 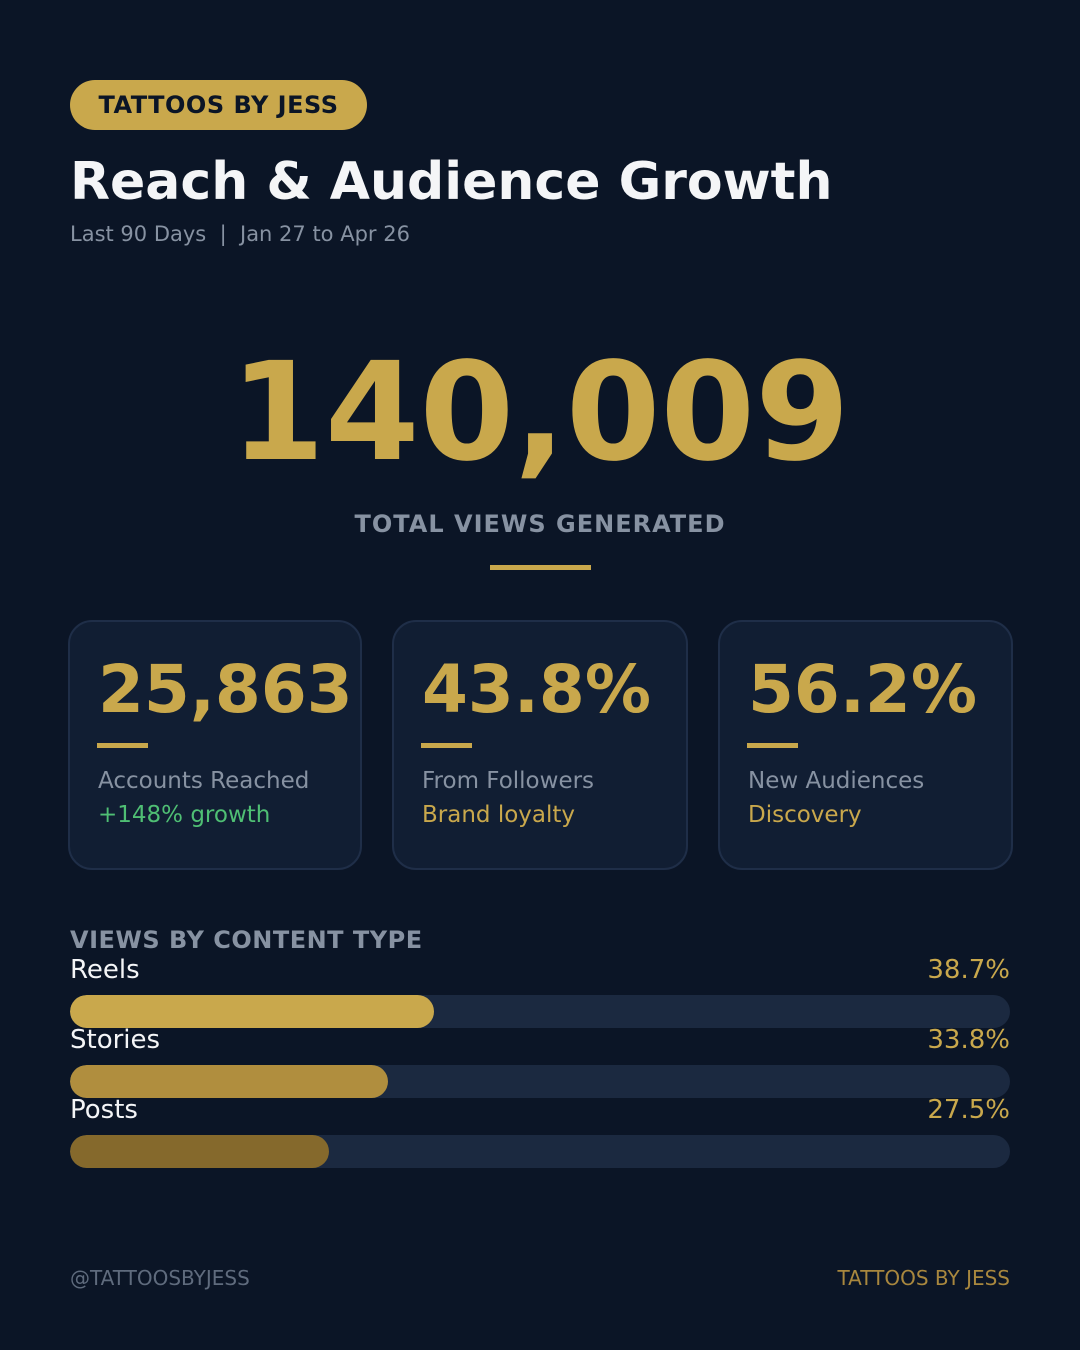 What do you see at coordinates (540, 567) in the screenshot?
I see `hero-divider` at bounding box center [540, 567].